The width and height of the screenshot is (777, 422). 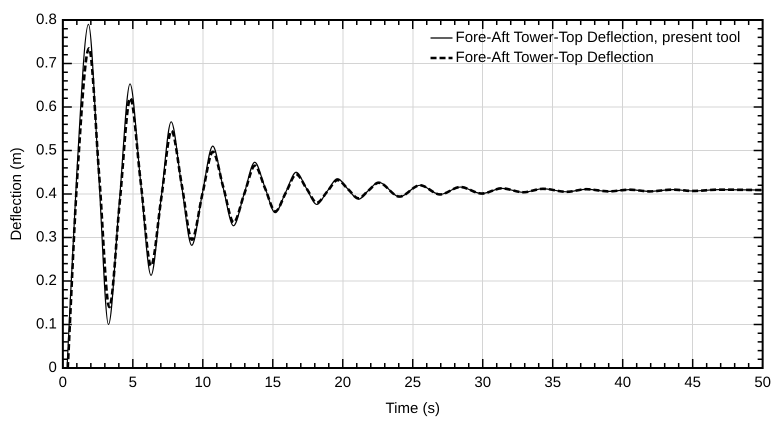 What do you see at coordinates (762, 383) in the screenshot?
I see `x-tick-label: 50` at bounding box center [762, 383].